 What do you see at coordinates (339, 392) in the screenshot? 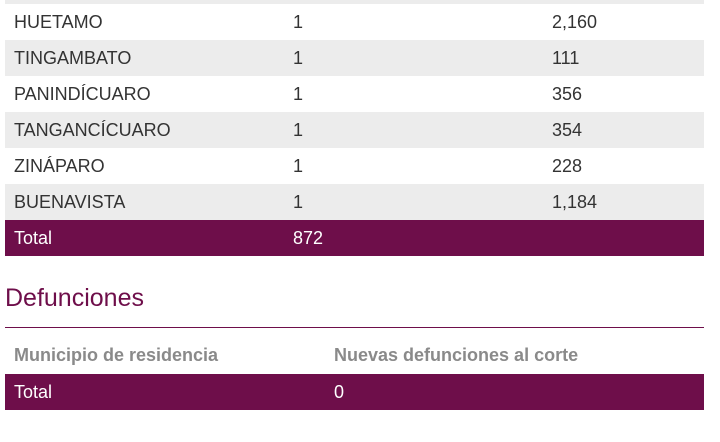
I see `total-value: 0` at bounding box center [339, 392].